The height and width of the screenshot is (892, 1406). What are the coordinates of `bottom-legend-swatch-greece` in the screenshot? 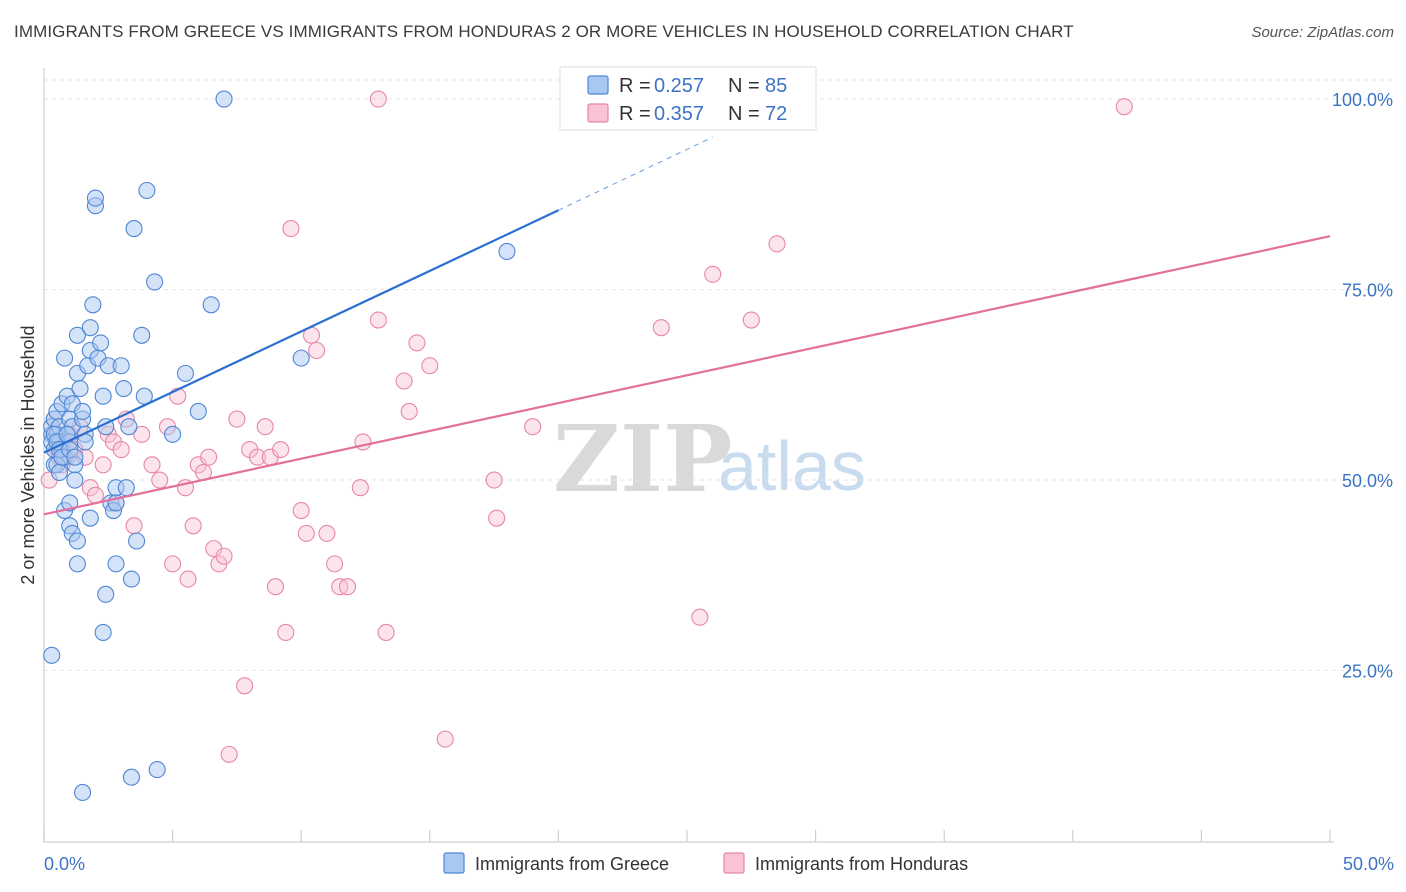 It's located at (454, 863).